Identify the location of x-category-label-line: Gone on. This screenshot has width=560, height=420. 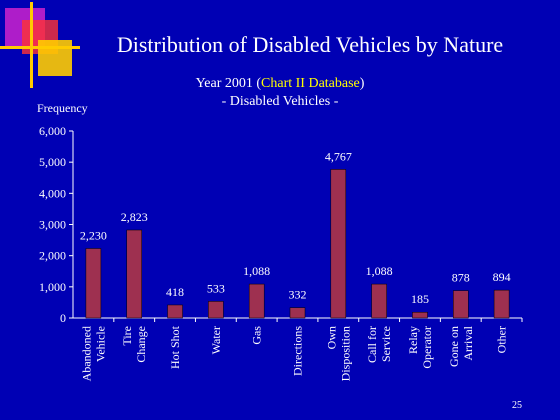
(454, 346).